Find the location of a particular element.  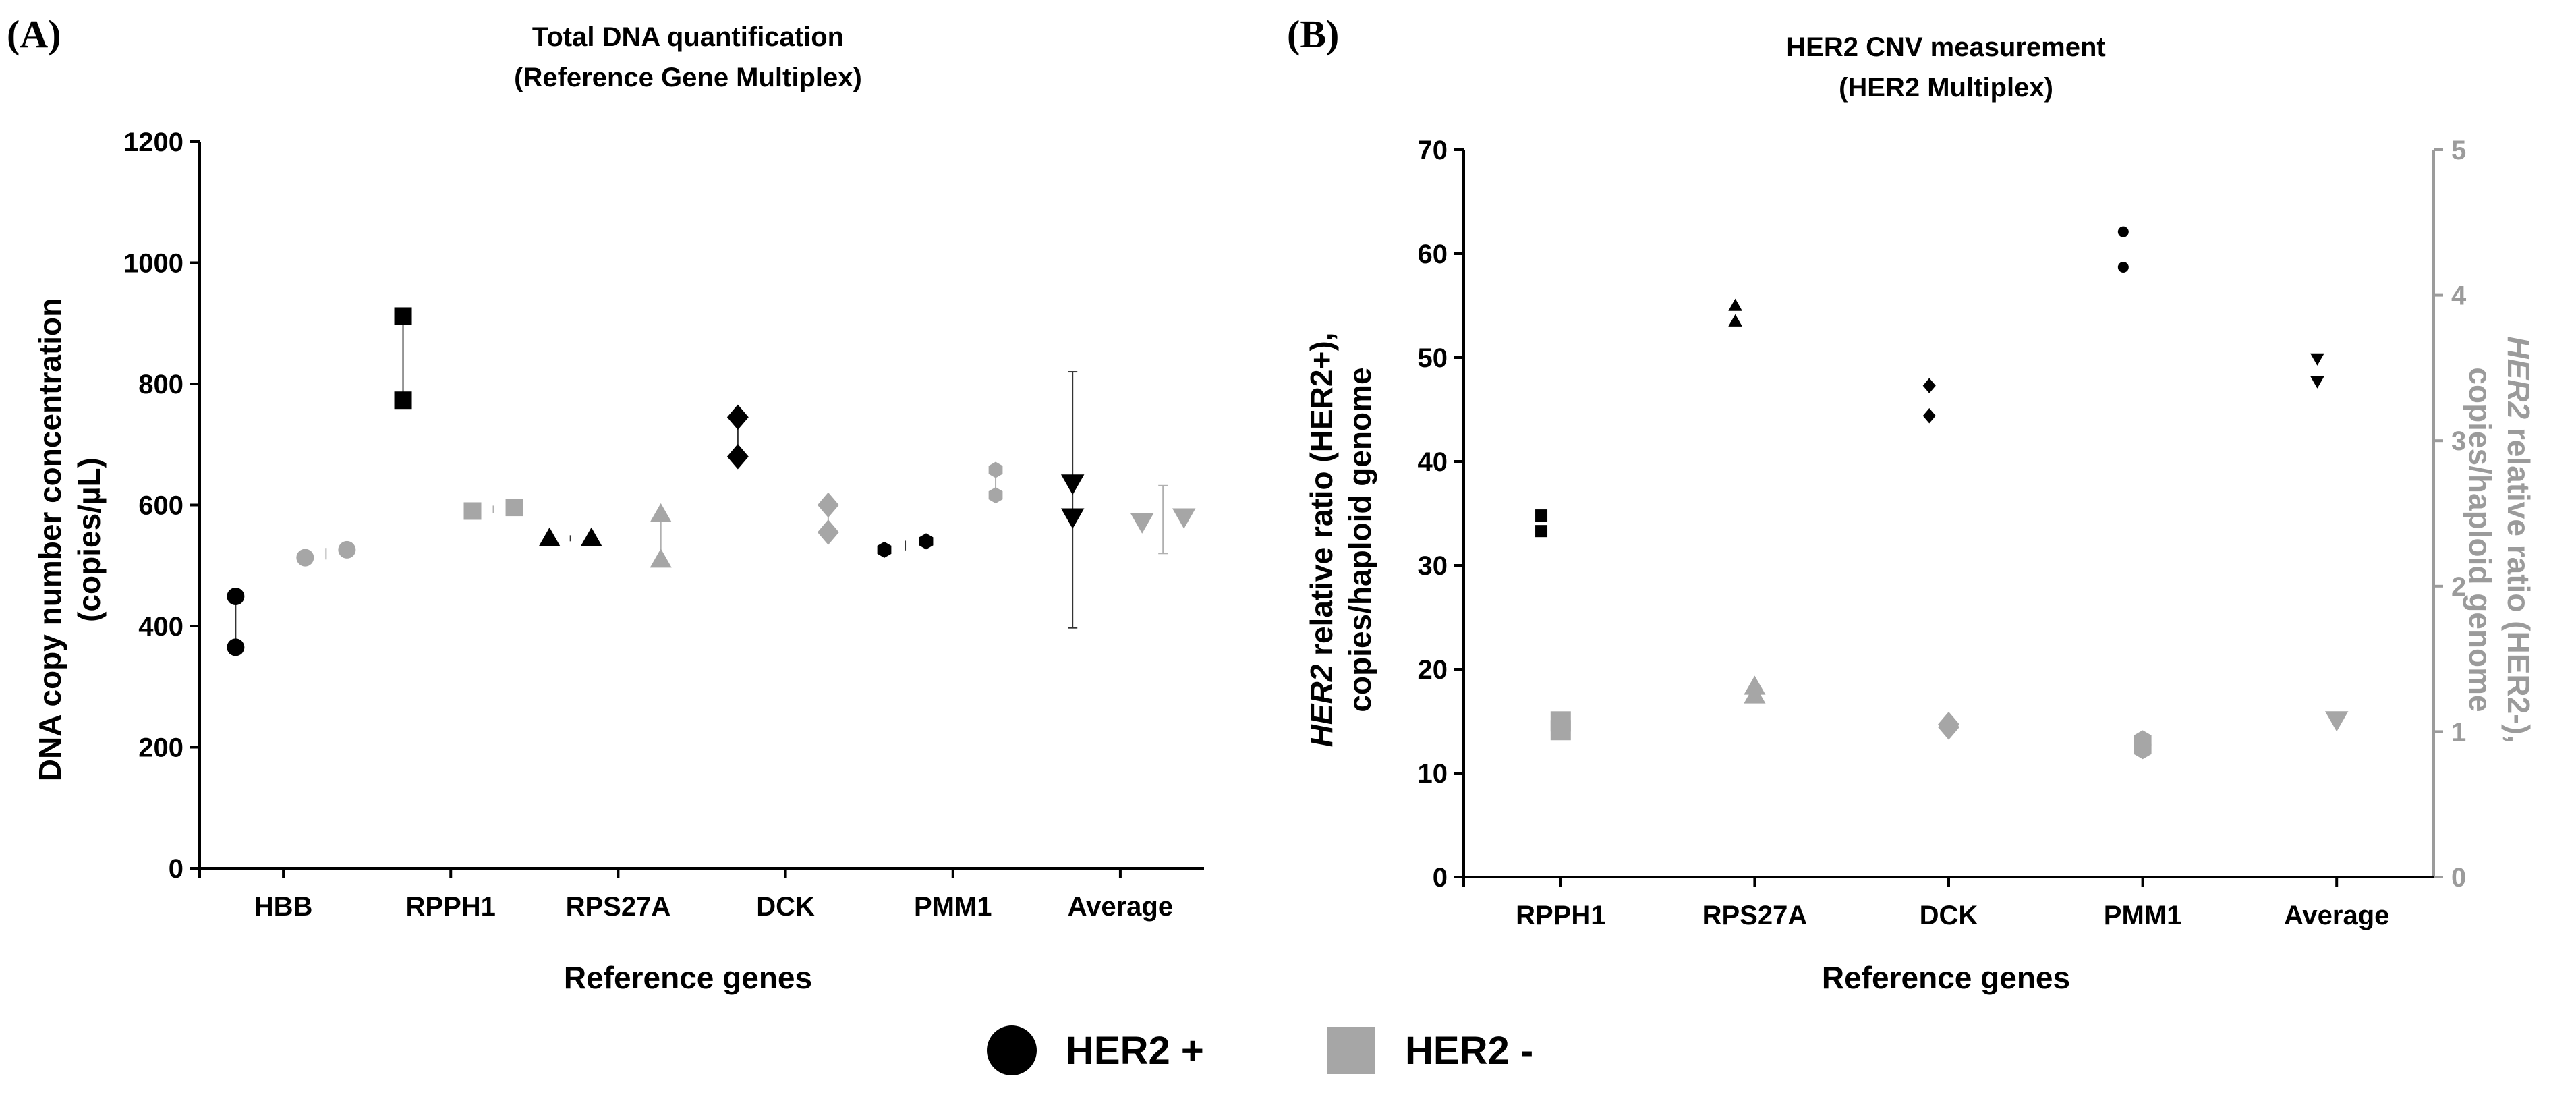

panel-a-x-tick-label-hbb: HBB is located at coordinates (283, 907).